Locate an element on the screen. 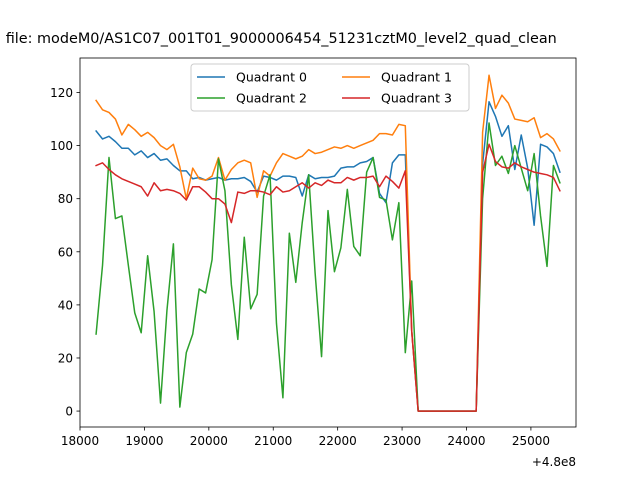  legend-label-quadrant-3: Quadrant 3 is located at coordinates (416, 98).